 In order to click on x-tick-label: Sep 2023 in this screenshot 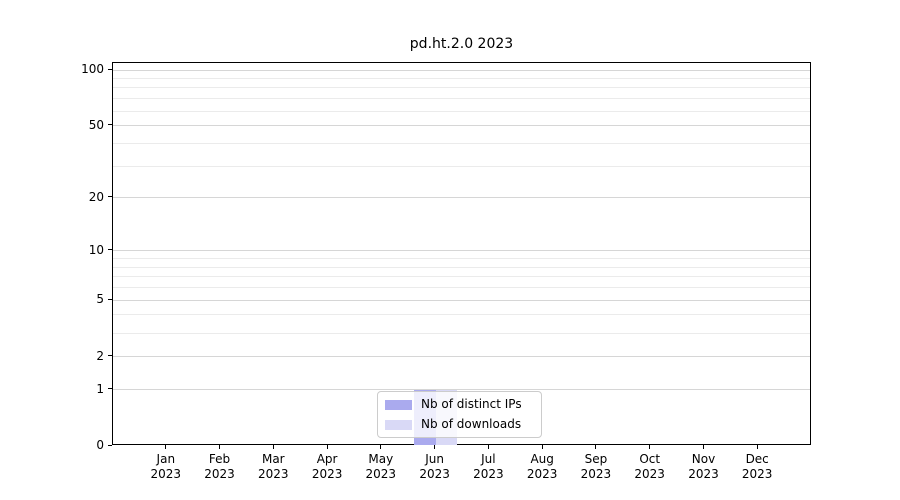, I will do `click(596, 467)`.